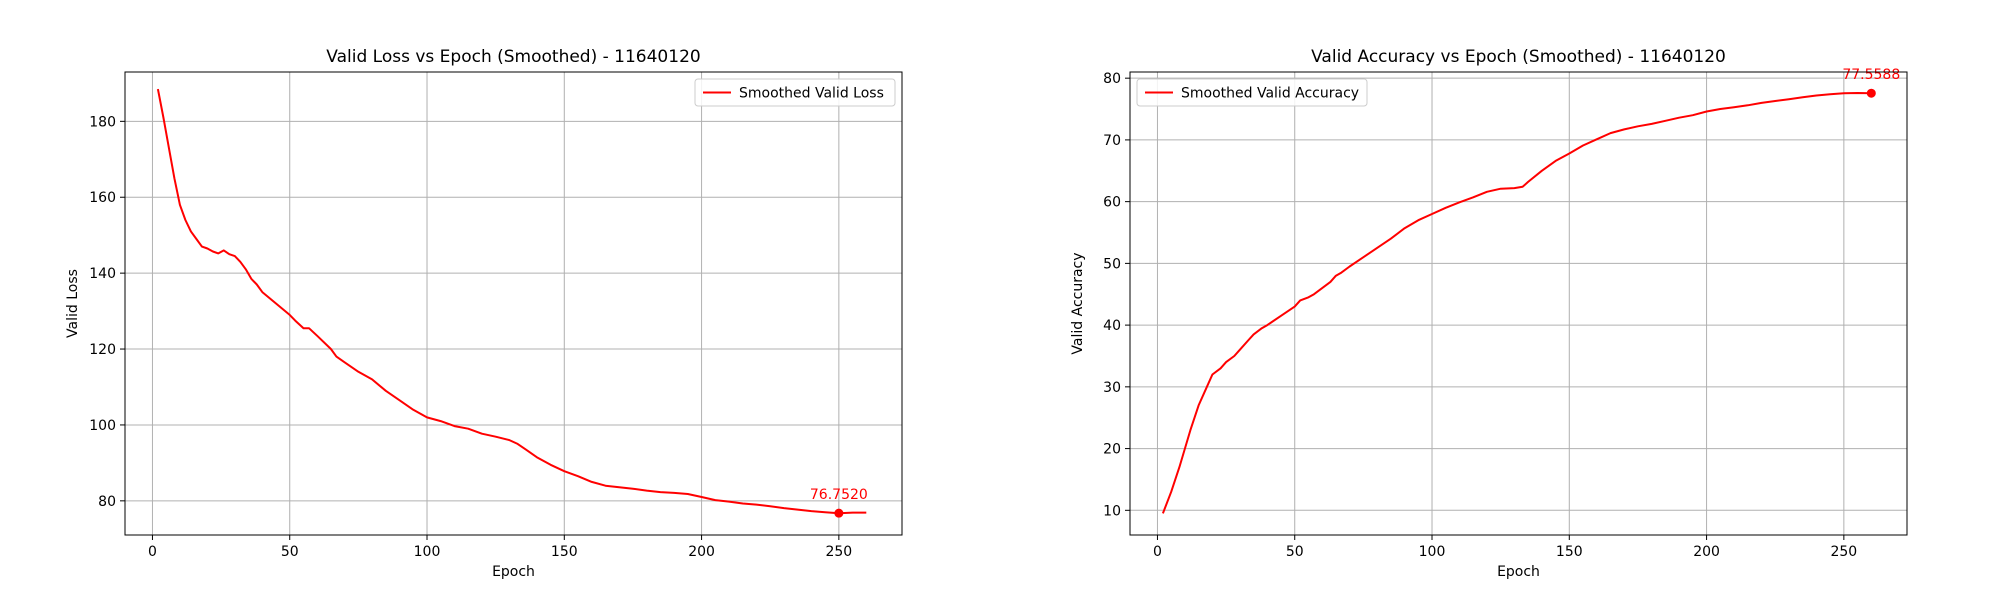  What do you see at coordinates (811, 94) in the screenshot?
I see `legend-label: Smoothed Valid Loss` at bounding box center [811, 94].